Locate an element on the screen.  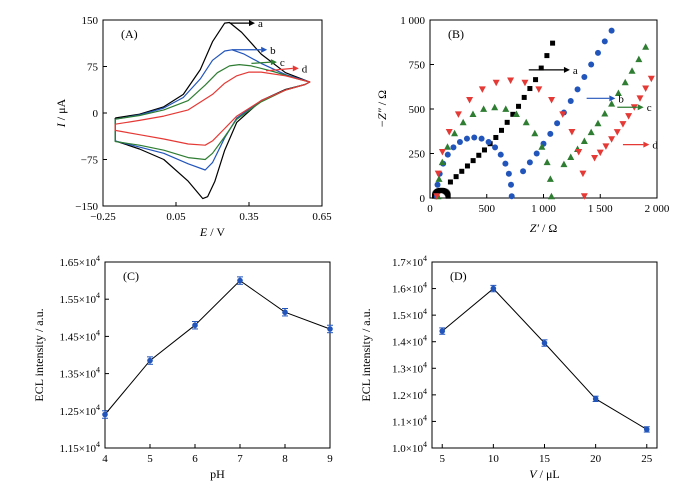
arrow-head-b is located at coordinates (612, 98).